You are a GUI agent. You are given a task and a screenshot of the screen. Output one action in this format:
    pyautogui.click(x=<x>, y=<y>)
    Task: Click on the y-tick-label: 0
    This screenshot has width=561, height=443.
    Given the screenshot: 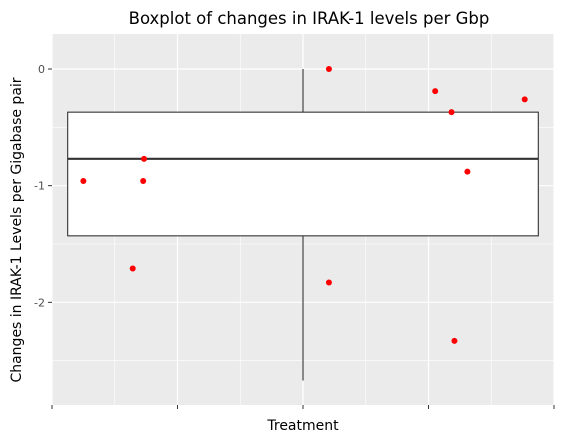 What is the action you would take?
    pyautogui.click(x=41, y=69)
    